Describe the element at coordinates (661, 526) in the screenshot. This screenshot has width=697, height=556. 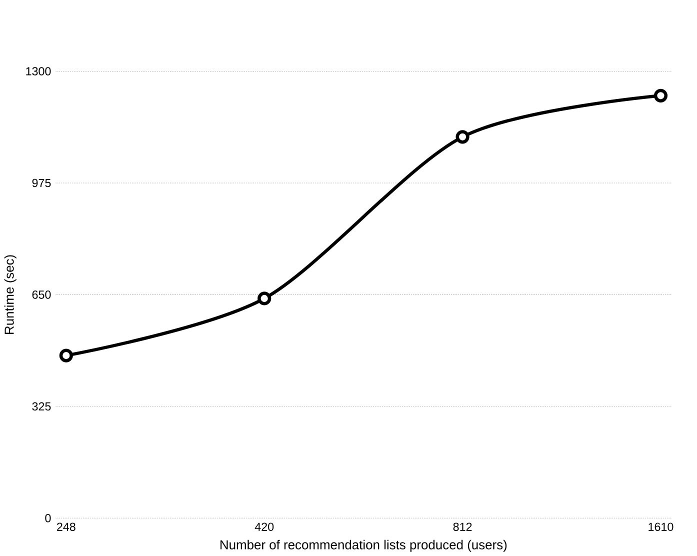
I see `x-tick-label: 1610` at that location.